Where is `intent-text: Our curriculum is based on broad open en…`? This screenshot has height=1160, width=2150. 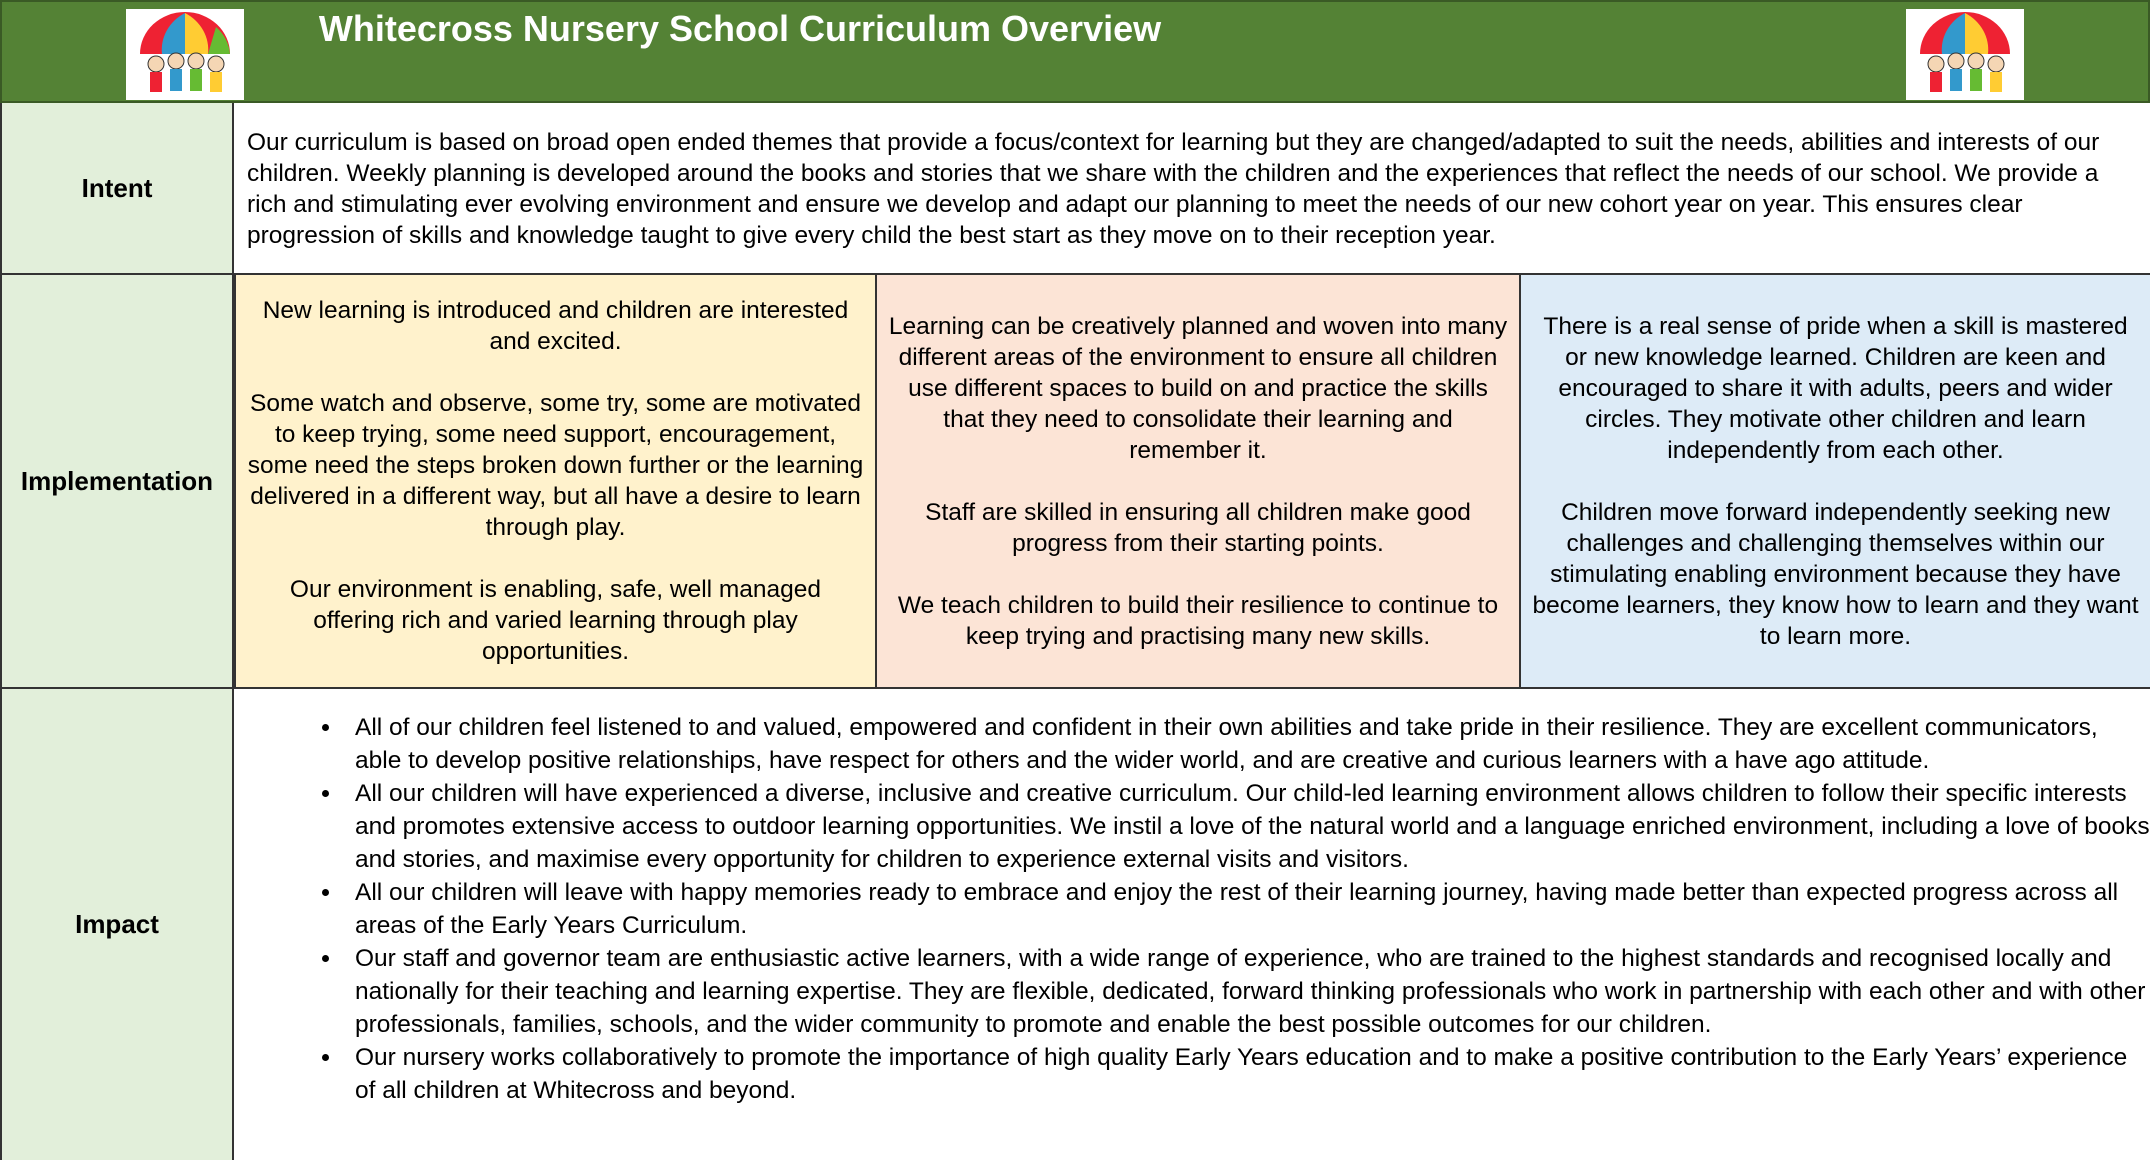
intent-text: Our curriculum is based on broad open en… is located at coordinates (1192, 189).